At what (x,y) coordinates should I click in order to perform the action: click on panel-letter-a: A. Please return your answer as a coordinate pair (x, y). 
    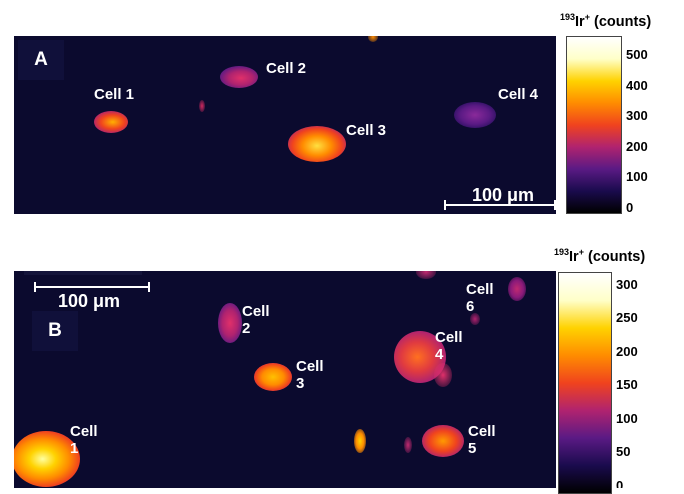
    Looking at the image, I should click on (41, 60).